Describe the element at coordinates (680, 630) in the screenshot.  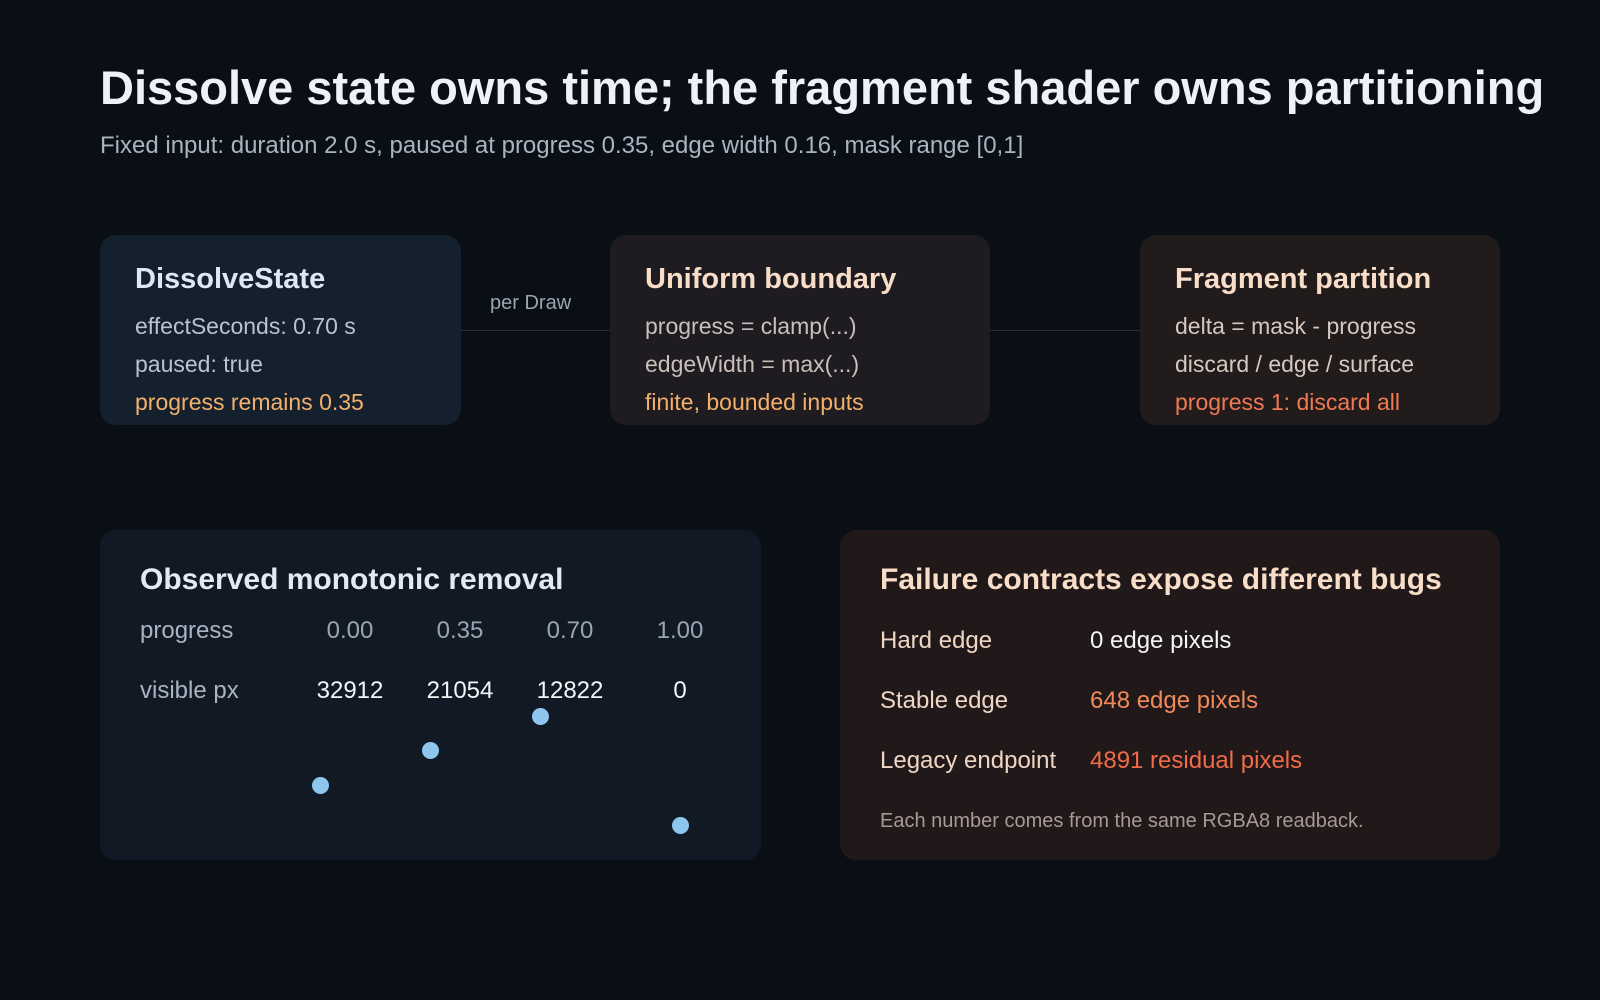
I see `table-cell: 1.00` at that location.